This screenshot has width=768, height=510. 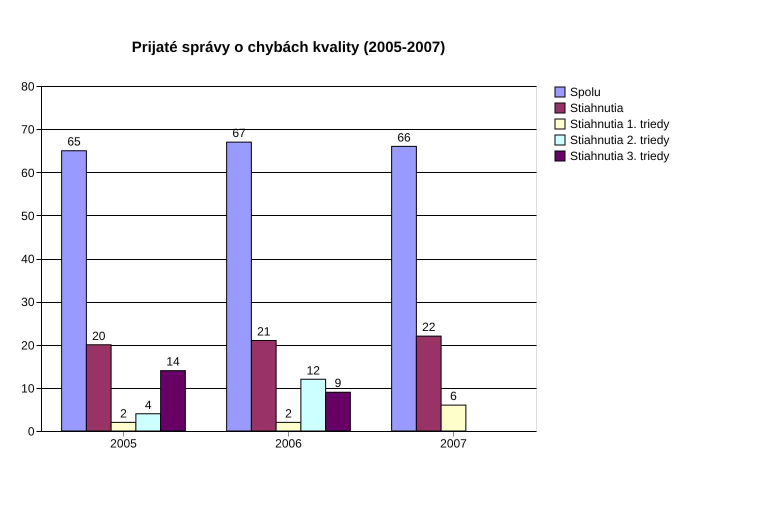 What do you see at coordinates (338, 383) in the screenshot?
I see `data-label: 9` at bounding box center [338, 383].